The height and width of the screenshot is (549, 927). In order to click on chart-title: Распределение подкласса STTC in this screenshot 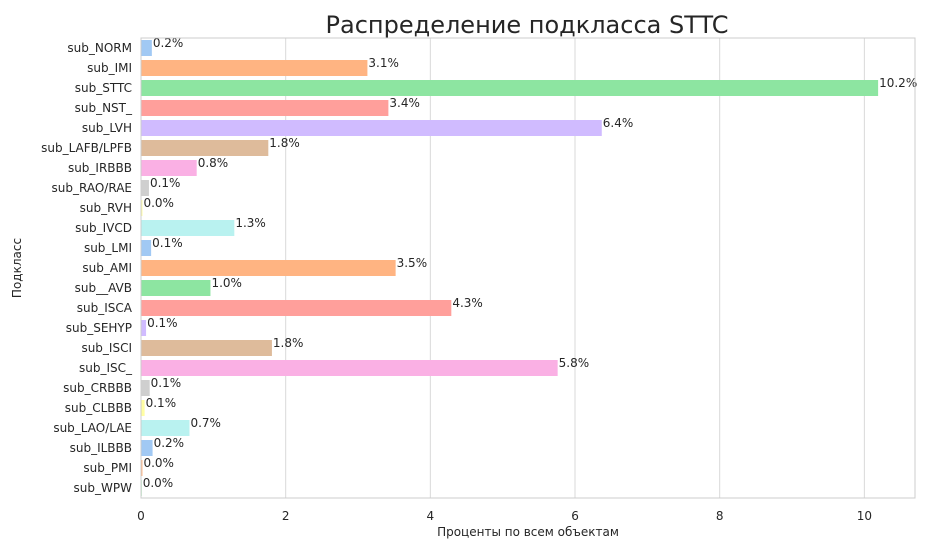, I will do `click(527, 25)`.